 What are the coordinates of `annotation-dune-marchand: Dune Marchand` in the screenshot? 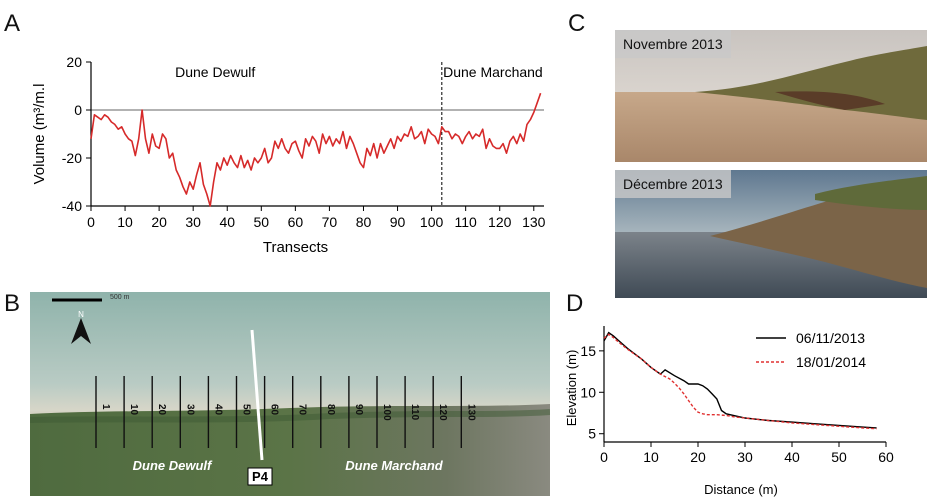 It's located at (493, 72).